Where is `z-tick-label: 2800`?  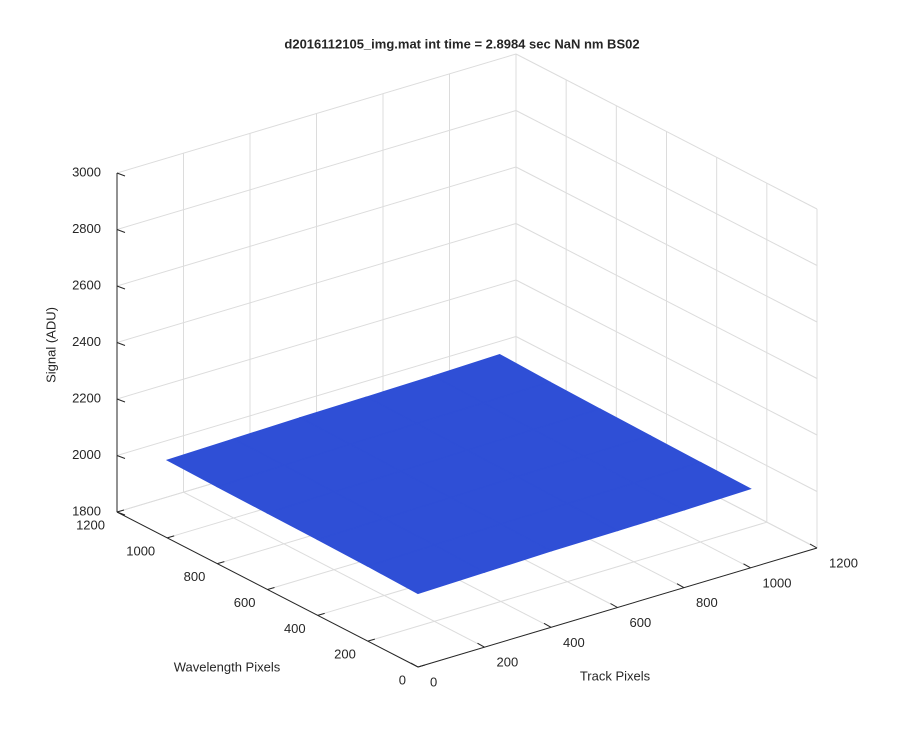
z-tick-label: 2800 is located at coordinates (86, 228).